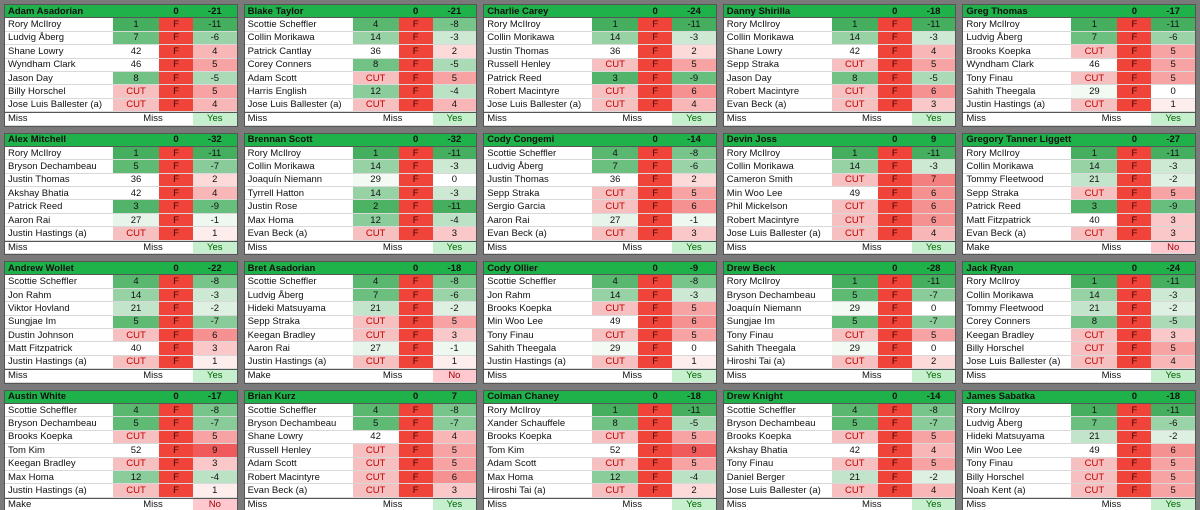 The height and width of the screenshot is (510, 1200). I want to click on golfer-score: -4, so click(454, 220).